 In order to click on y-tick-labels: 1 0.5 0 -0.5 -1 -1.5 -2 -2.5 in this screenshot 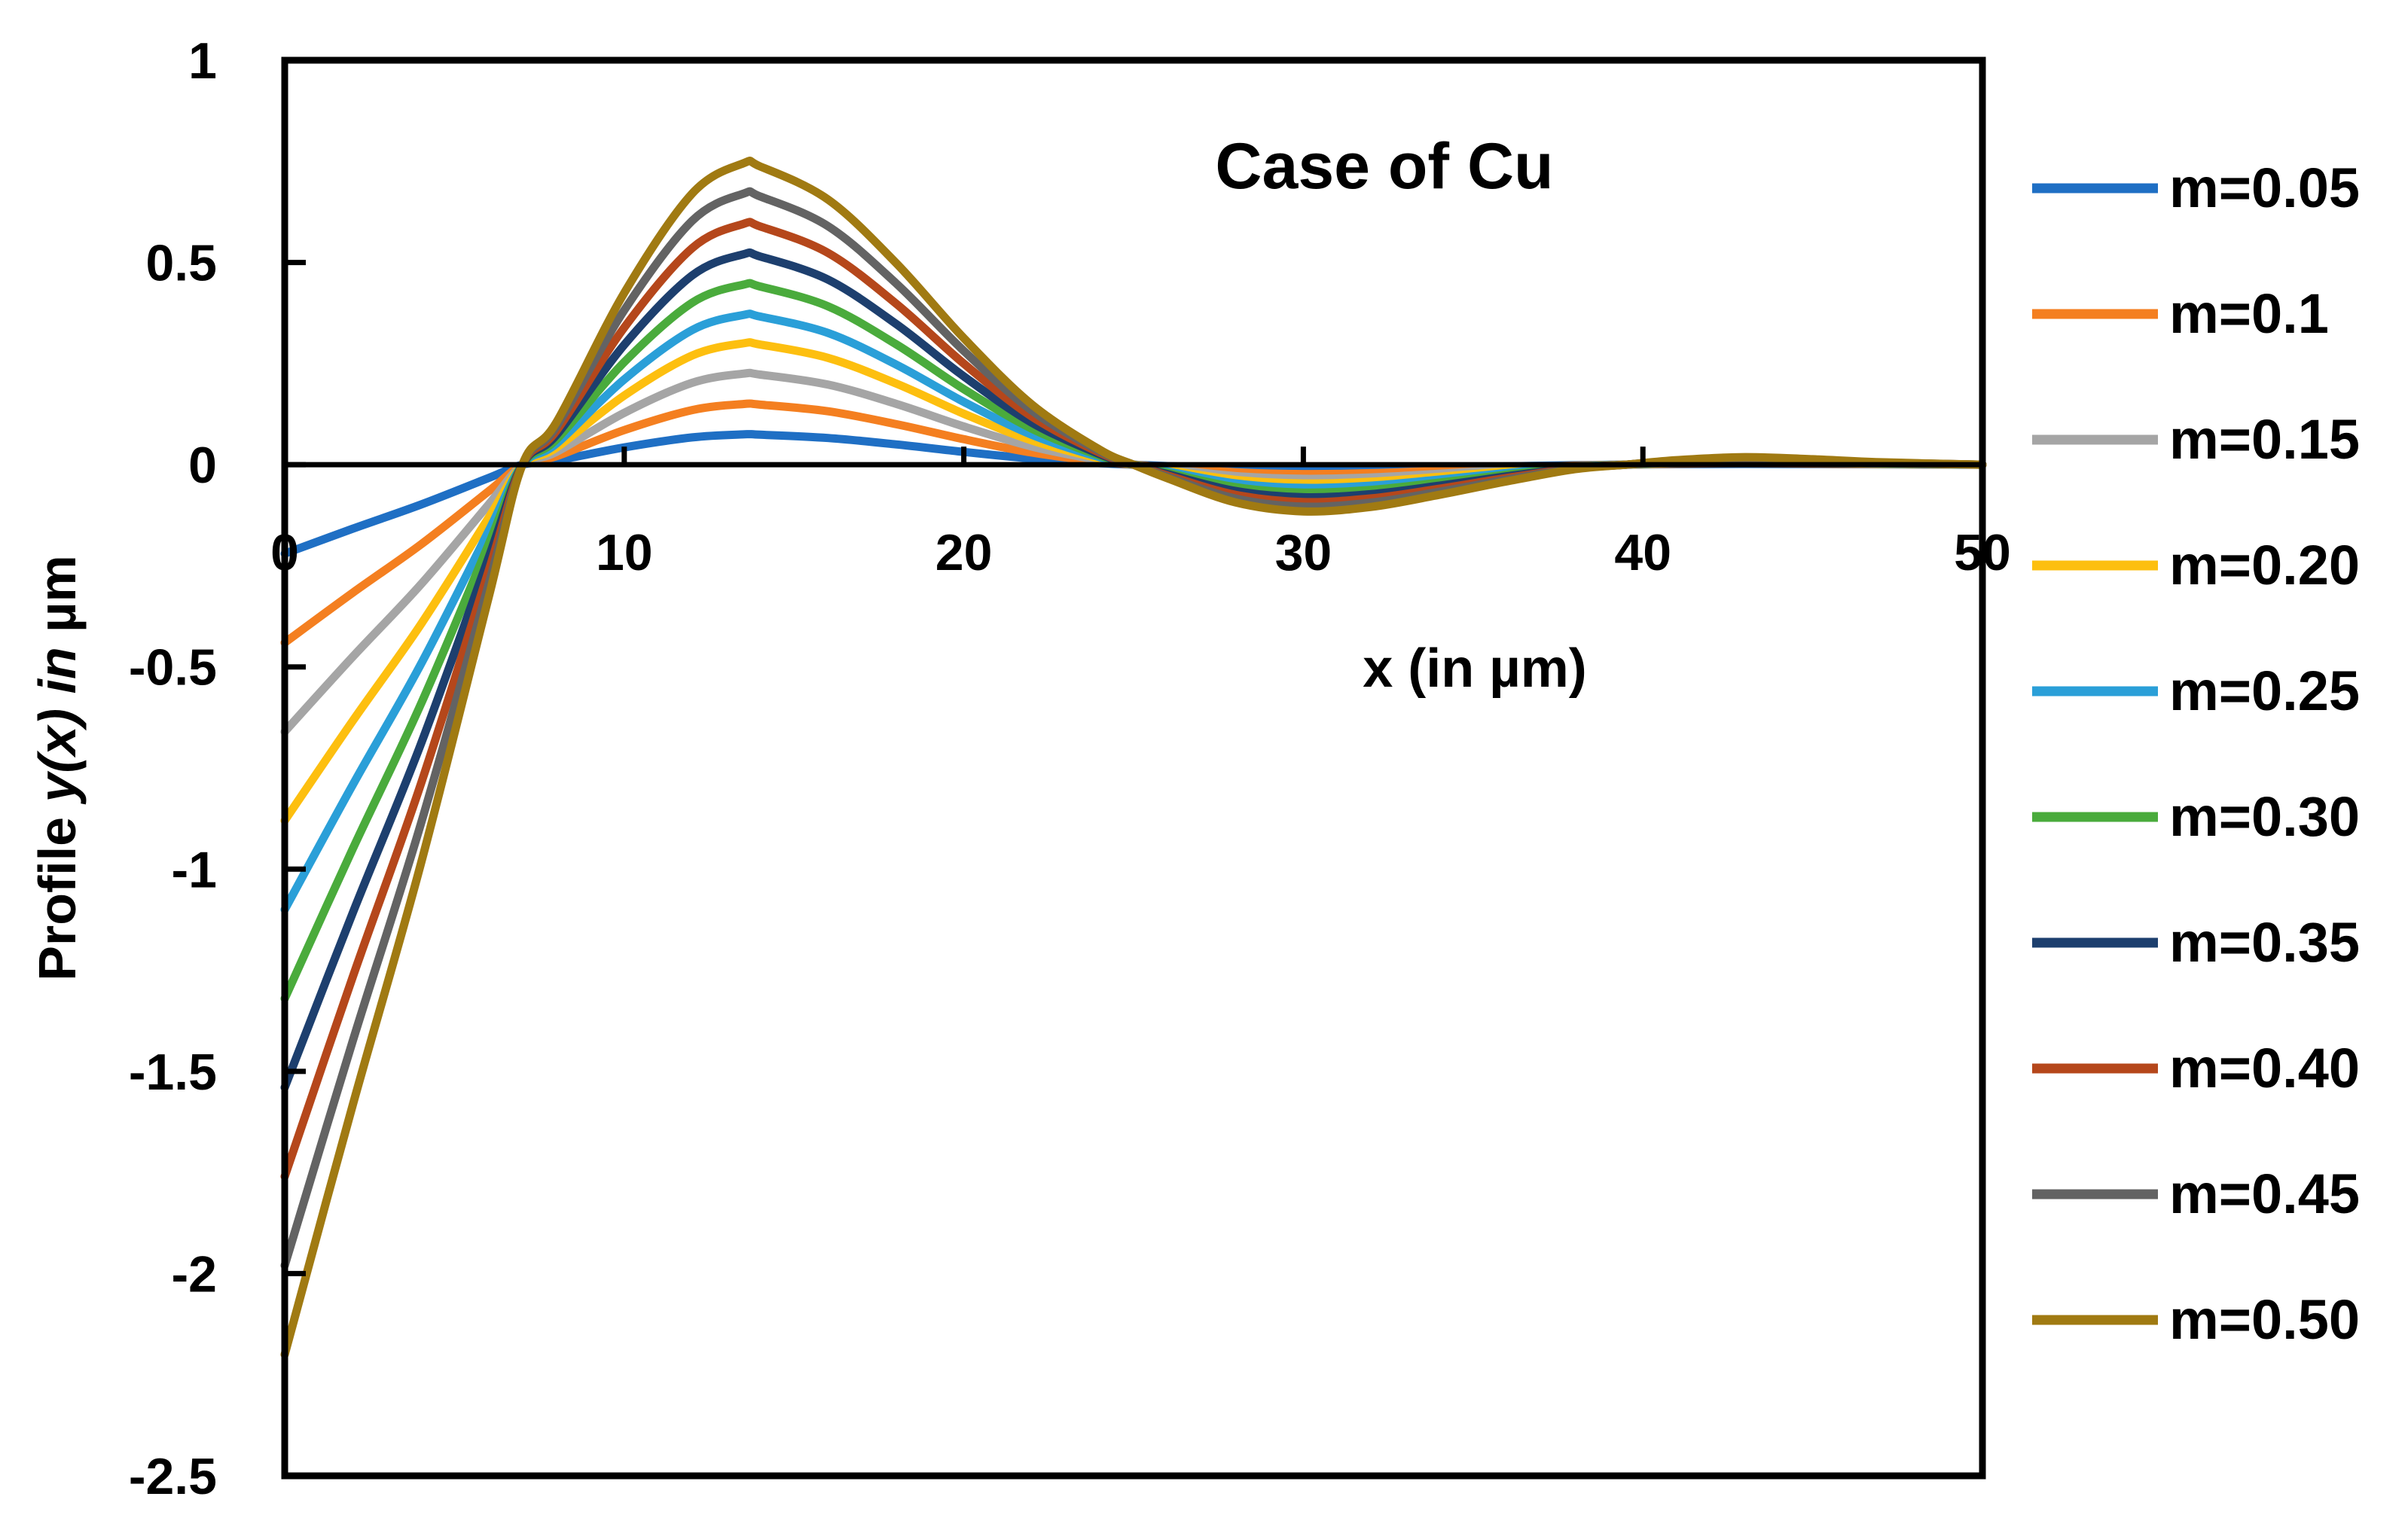, I will do `click(173, 768)`.